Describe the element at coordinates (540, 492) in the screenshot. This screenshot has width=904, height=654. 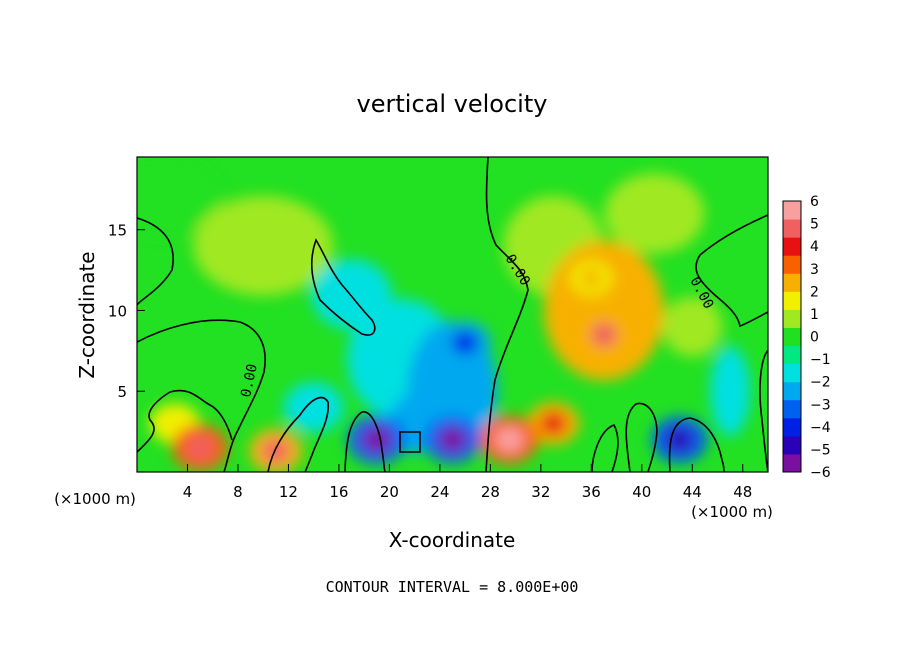
I see `x-tick-label: 32` at that location.